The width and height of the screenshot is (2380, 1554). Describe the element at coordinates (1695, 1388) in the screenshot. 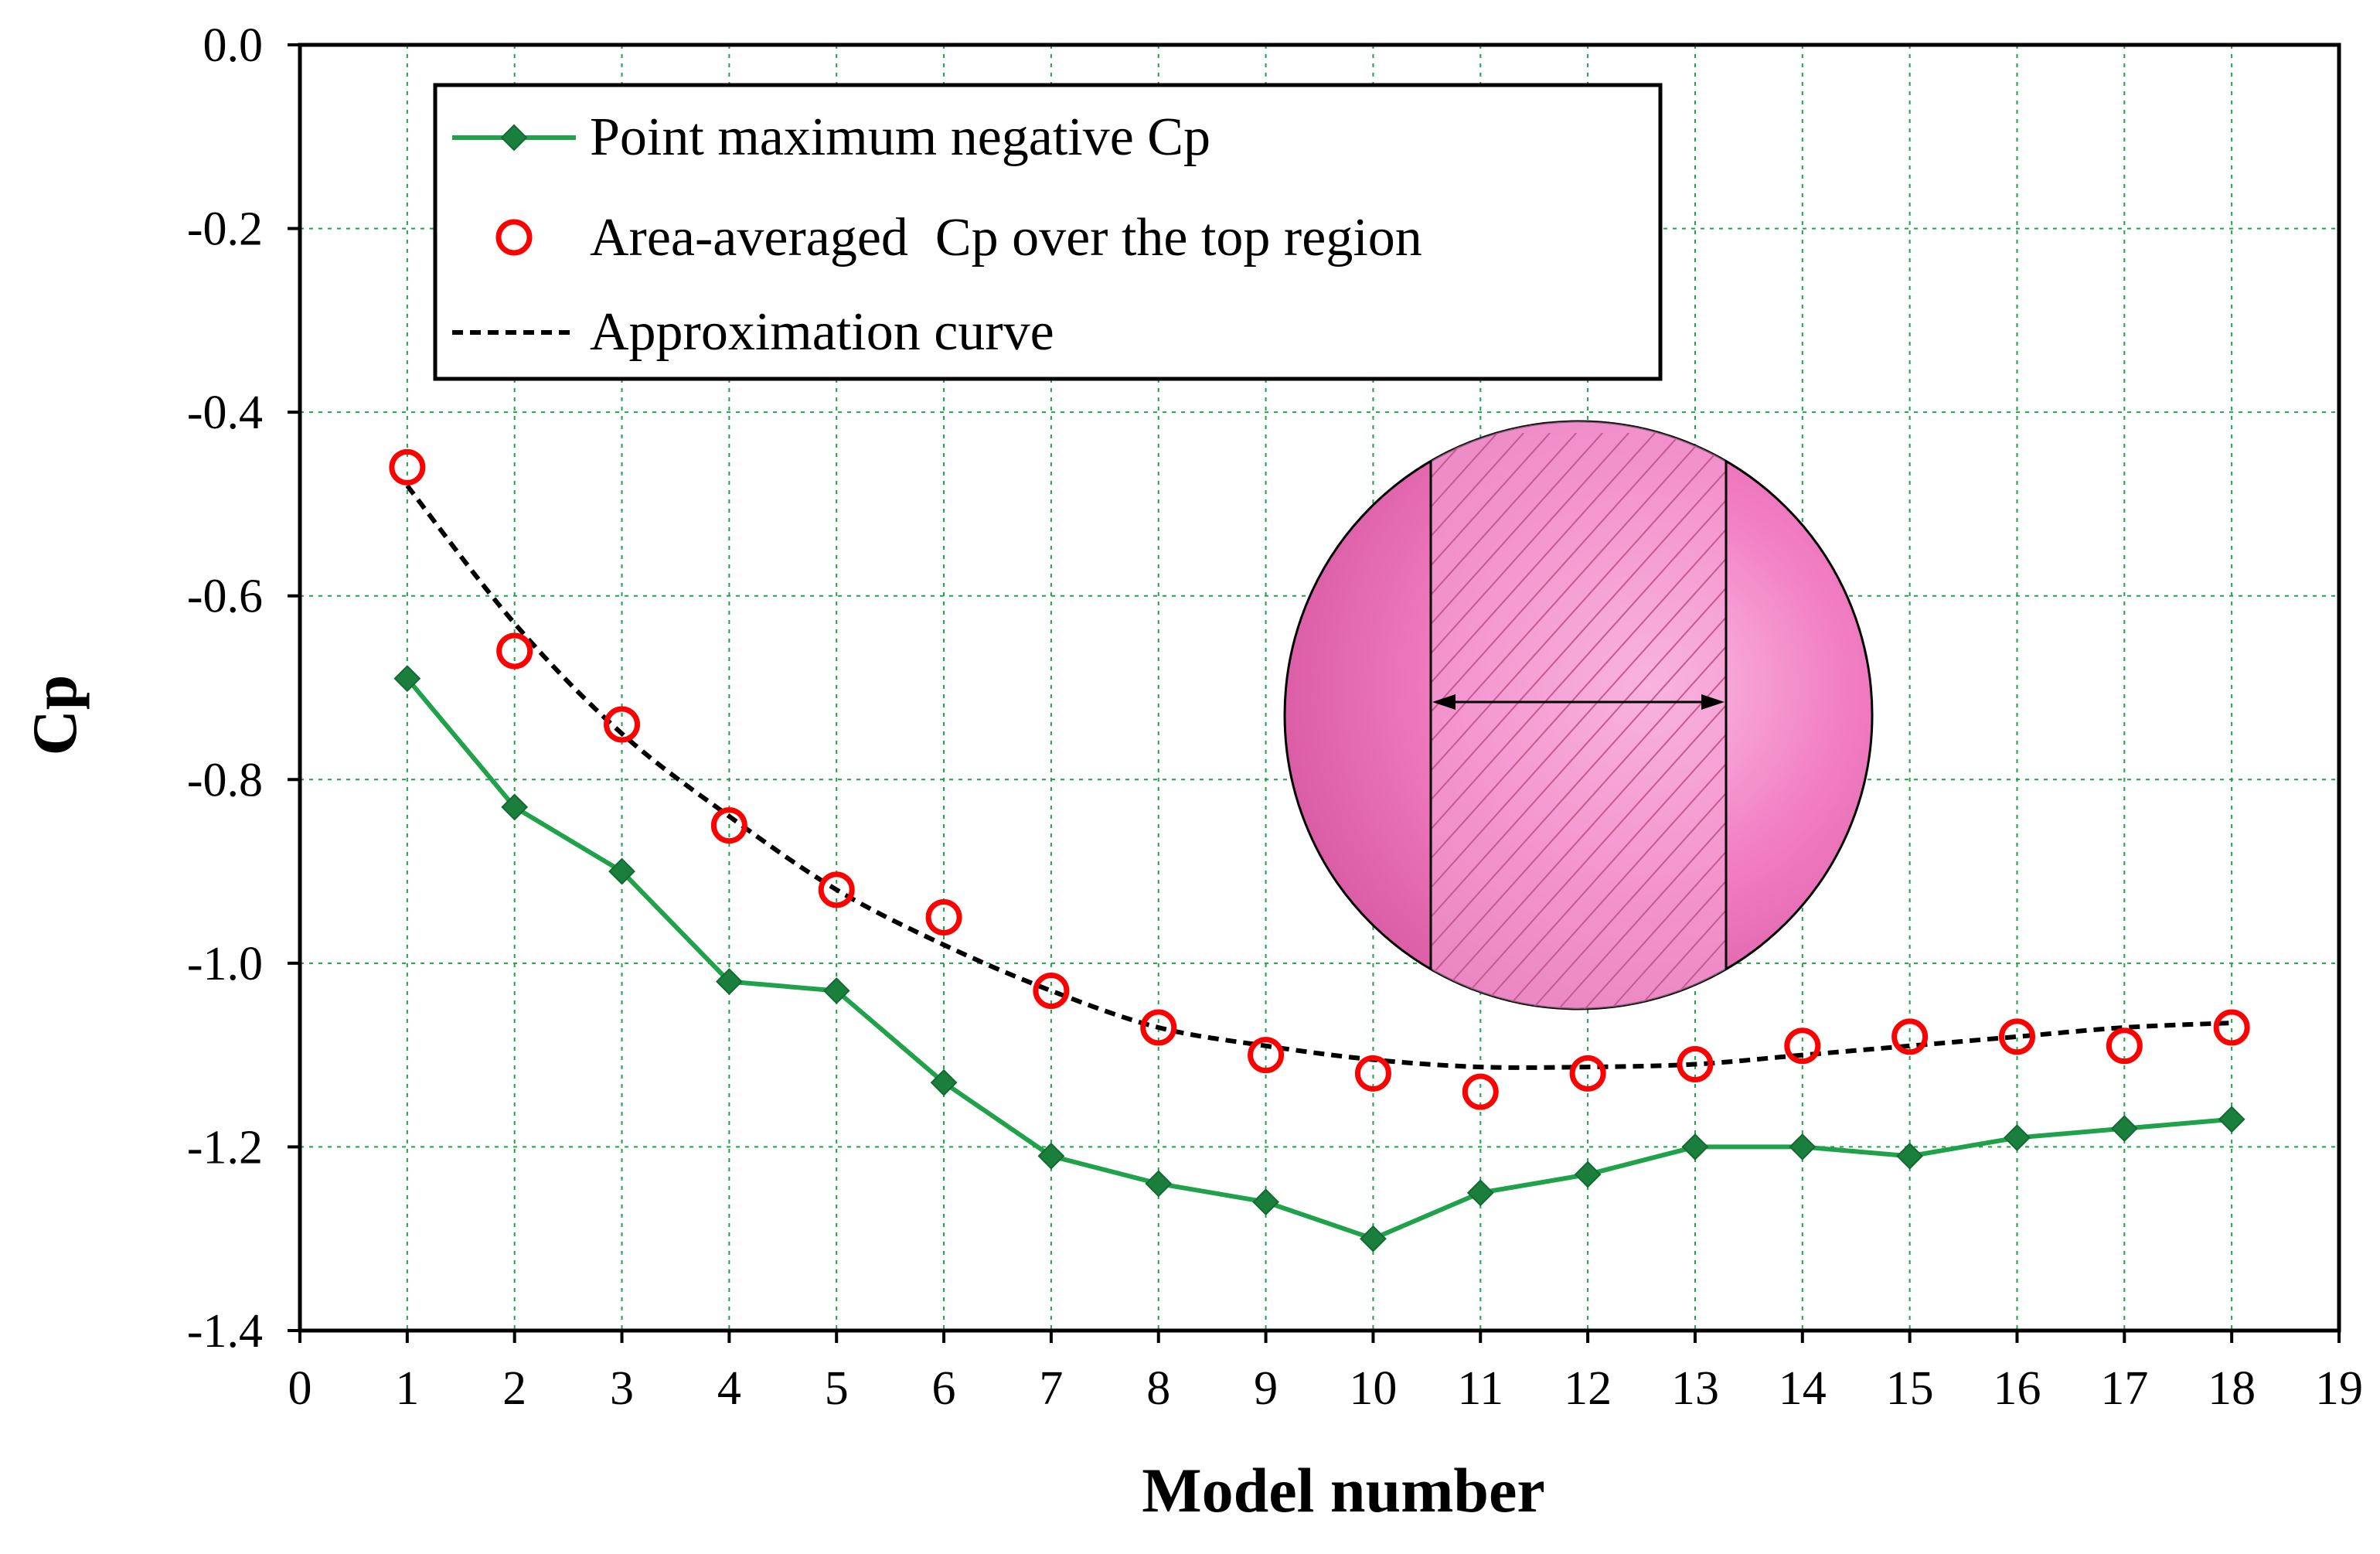

I see `x-tick-label: 13` at that location.